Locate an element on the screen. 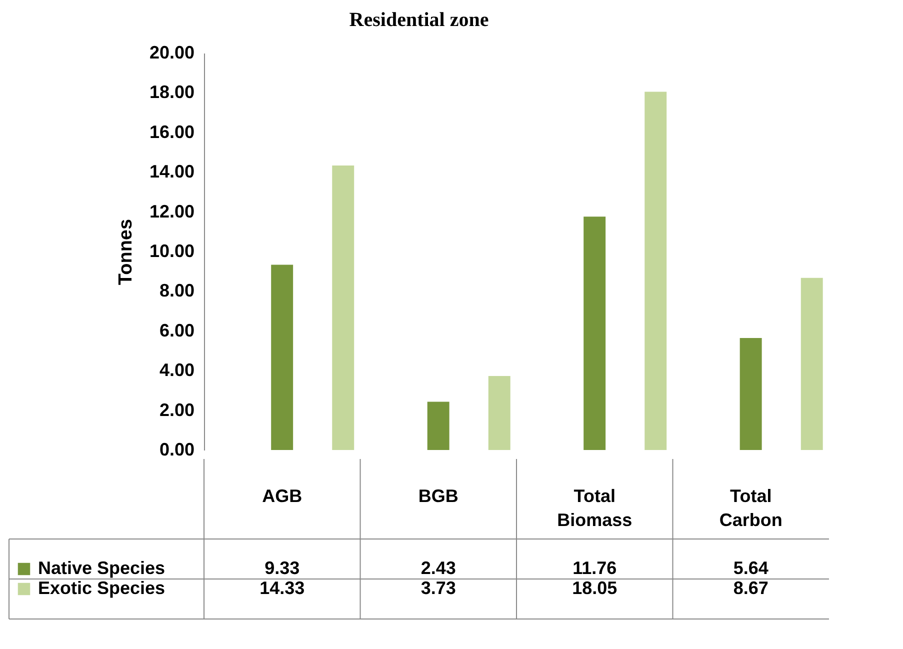 This screenshot has height=649, width=903. x-tick-label: AGB is located at coordinates (282, 496).